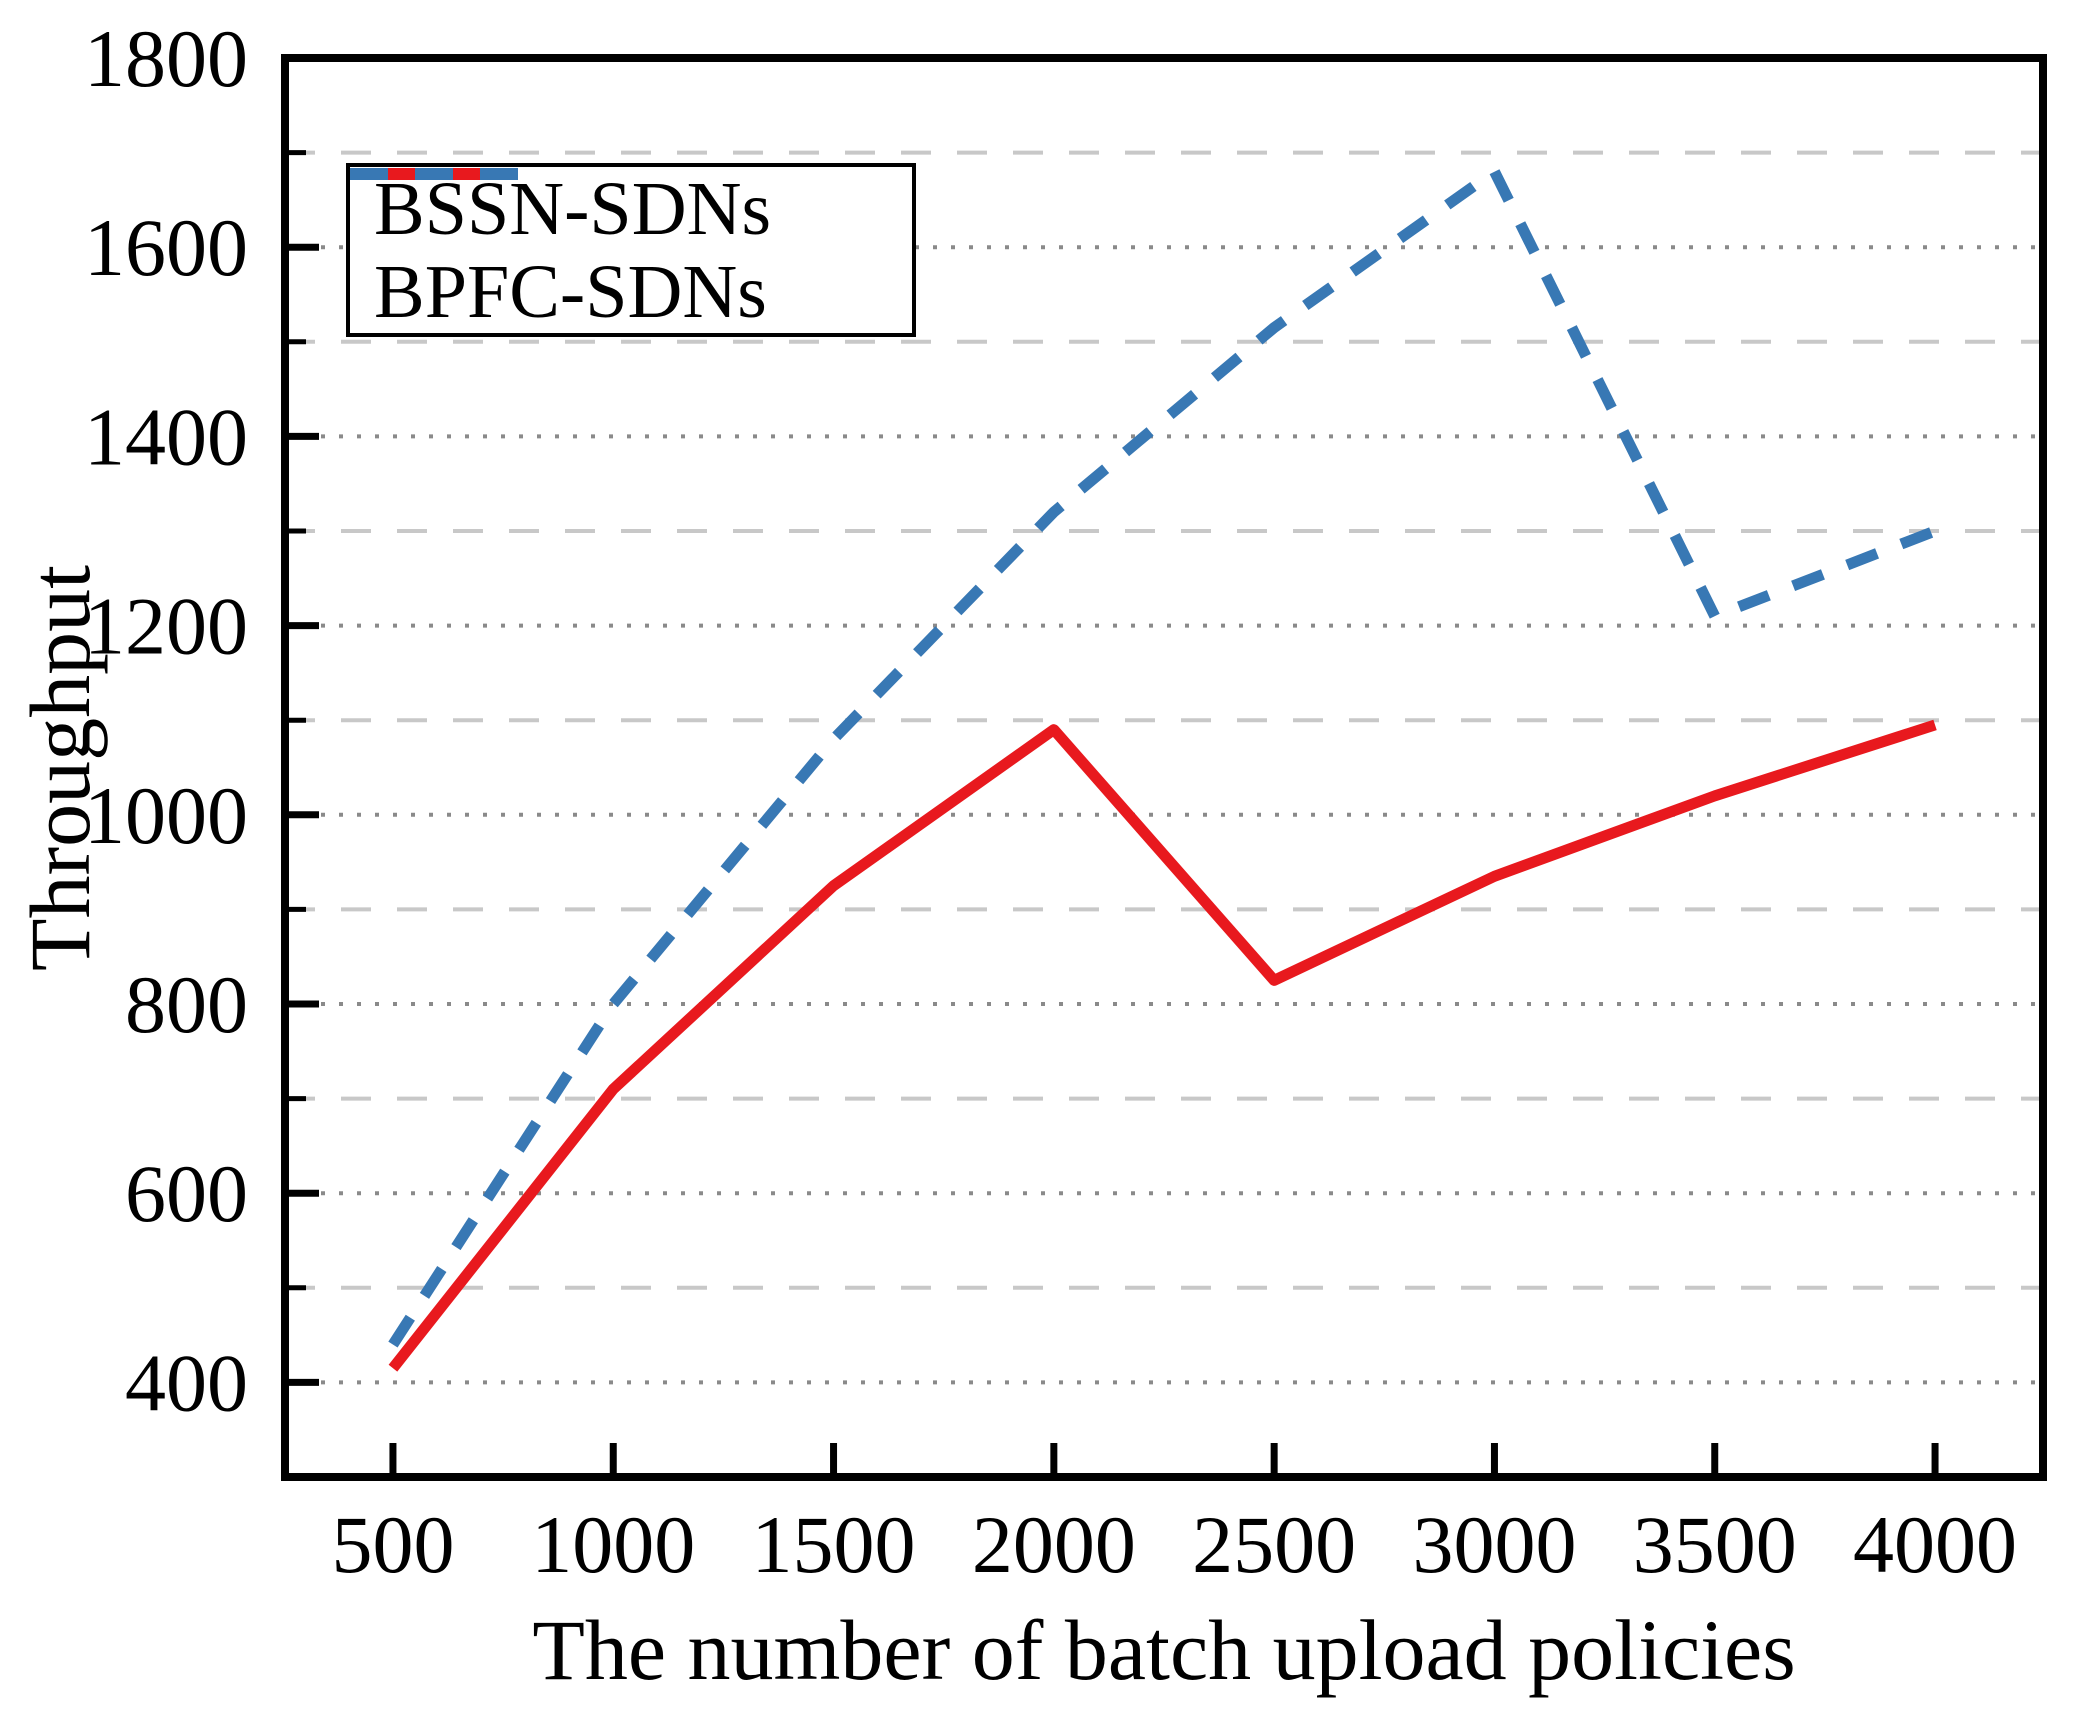 The image size is (2076, 1721). I want to click on y-tick-label-600: 600, so click(186, 1193).